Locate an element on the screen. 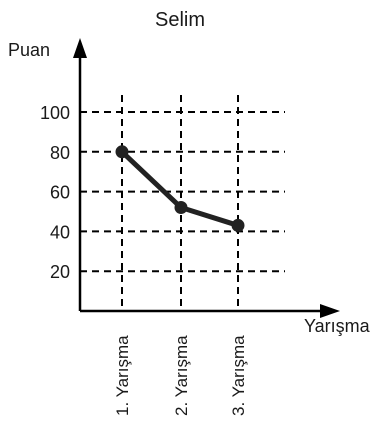 The image size is (381, 423). y-axis-arrow-icon is located at coordinates (80, 48).